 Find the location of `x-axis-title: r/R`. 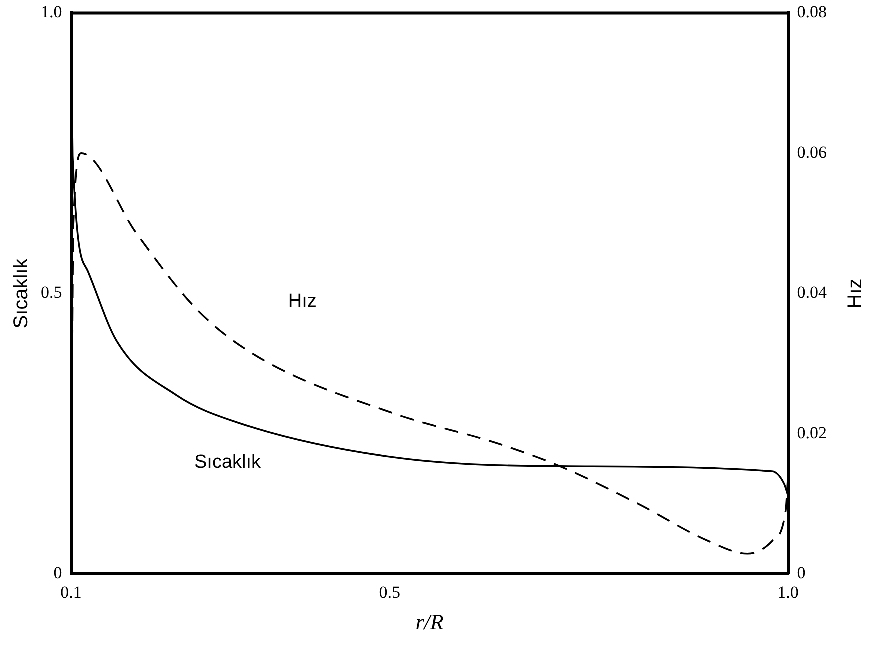

x-axis-title: r/R is located at coordinates (430, 622).